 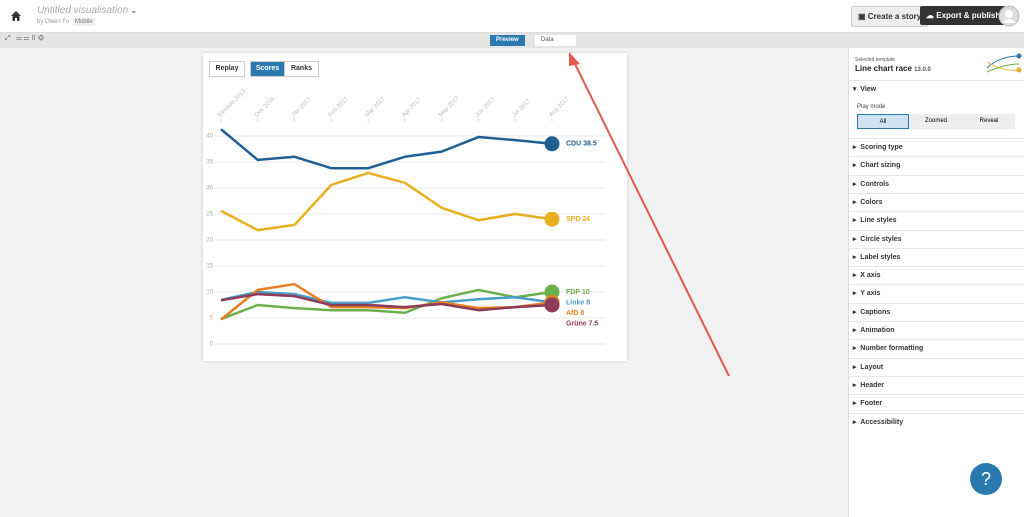 I want to click on panel-section: ▸ Captions, so click(x=936, y=312).